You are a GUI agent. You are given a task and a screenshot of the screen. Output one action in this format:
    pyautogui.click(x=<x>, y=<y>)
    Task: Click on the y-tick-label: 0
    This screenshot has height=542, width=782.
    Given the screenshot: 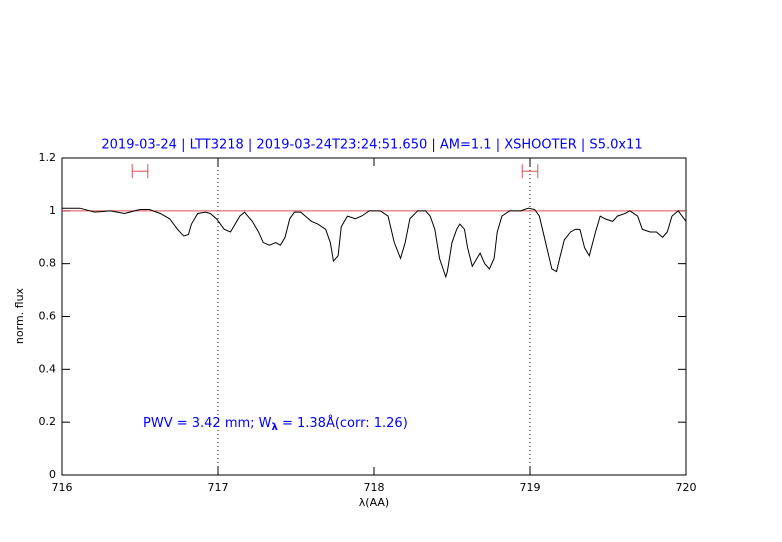 What is the action you would take?
    pyautogui.click(x=52, y=474)
    